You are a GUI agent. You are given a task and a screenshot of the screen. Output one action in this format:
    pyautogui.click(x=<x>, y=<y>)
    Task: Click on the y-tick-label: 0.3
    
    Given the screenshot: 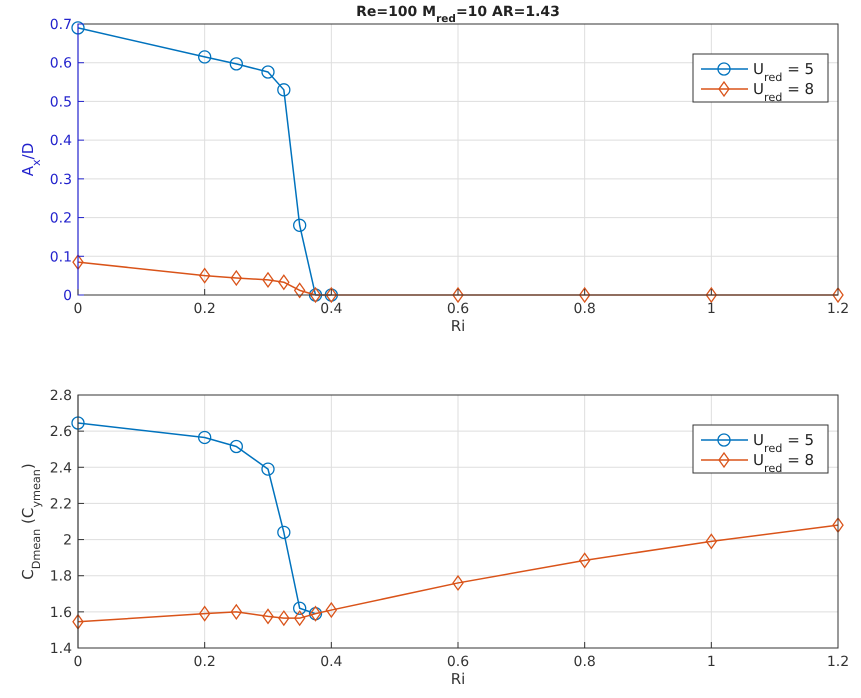 What is the action you would take?
    pyautogui.click(x=61, y=180)
    